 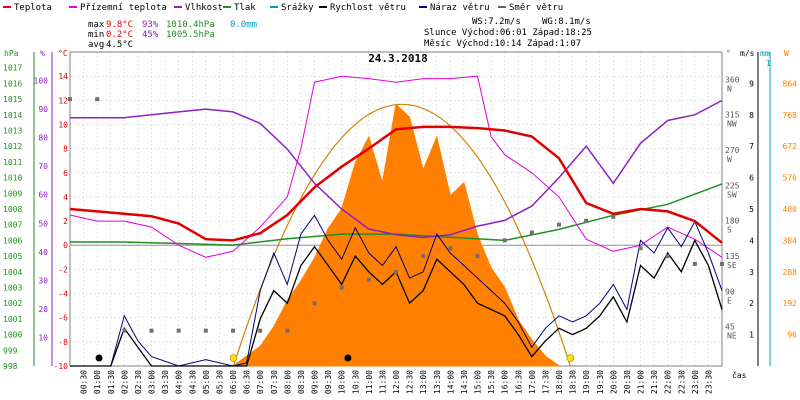 What do you see at coordinates (491, 382) in the screenshot?
I see `x-tick: 15:30` at bounding box center [491, 382].